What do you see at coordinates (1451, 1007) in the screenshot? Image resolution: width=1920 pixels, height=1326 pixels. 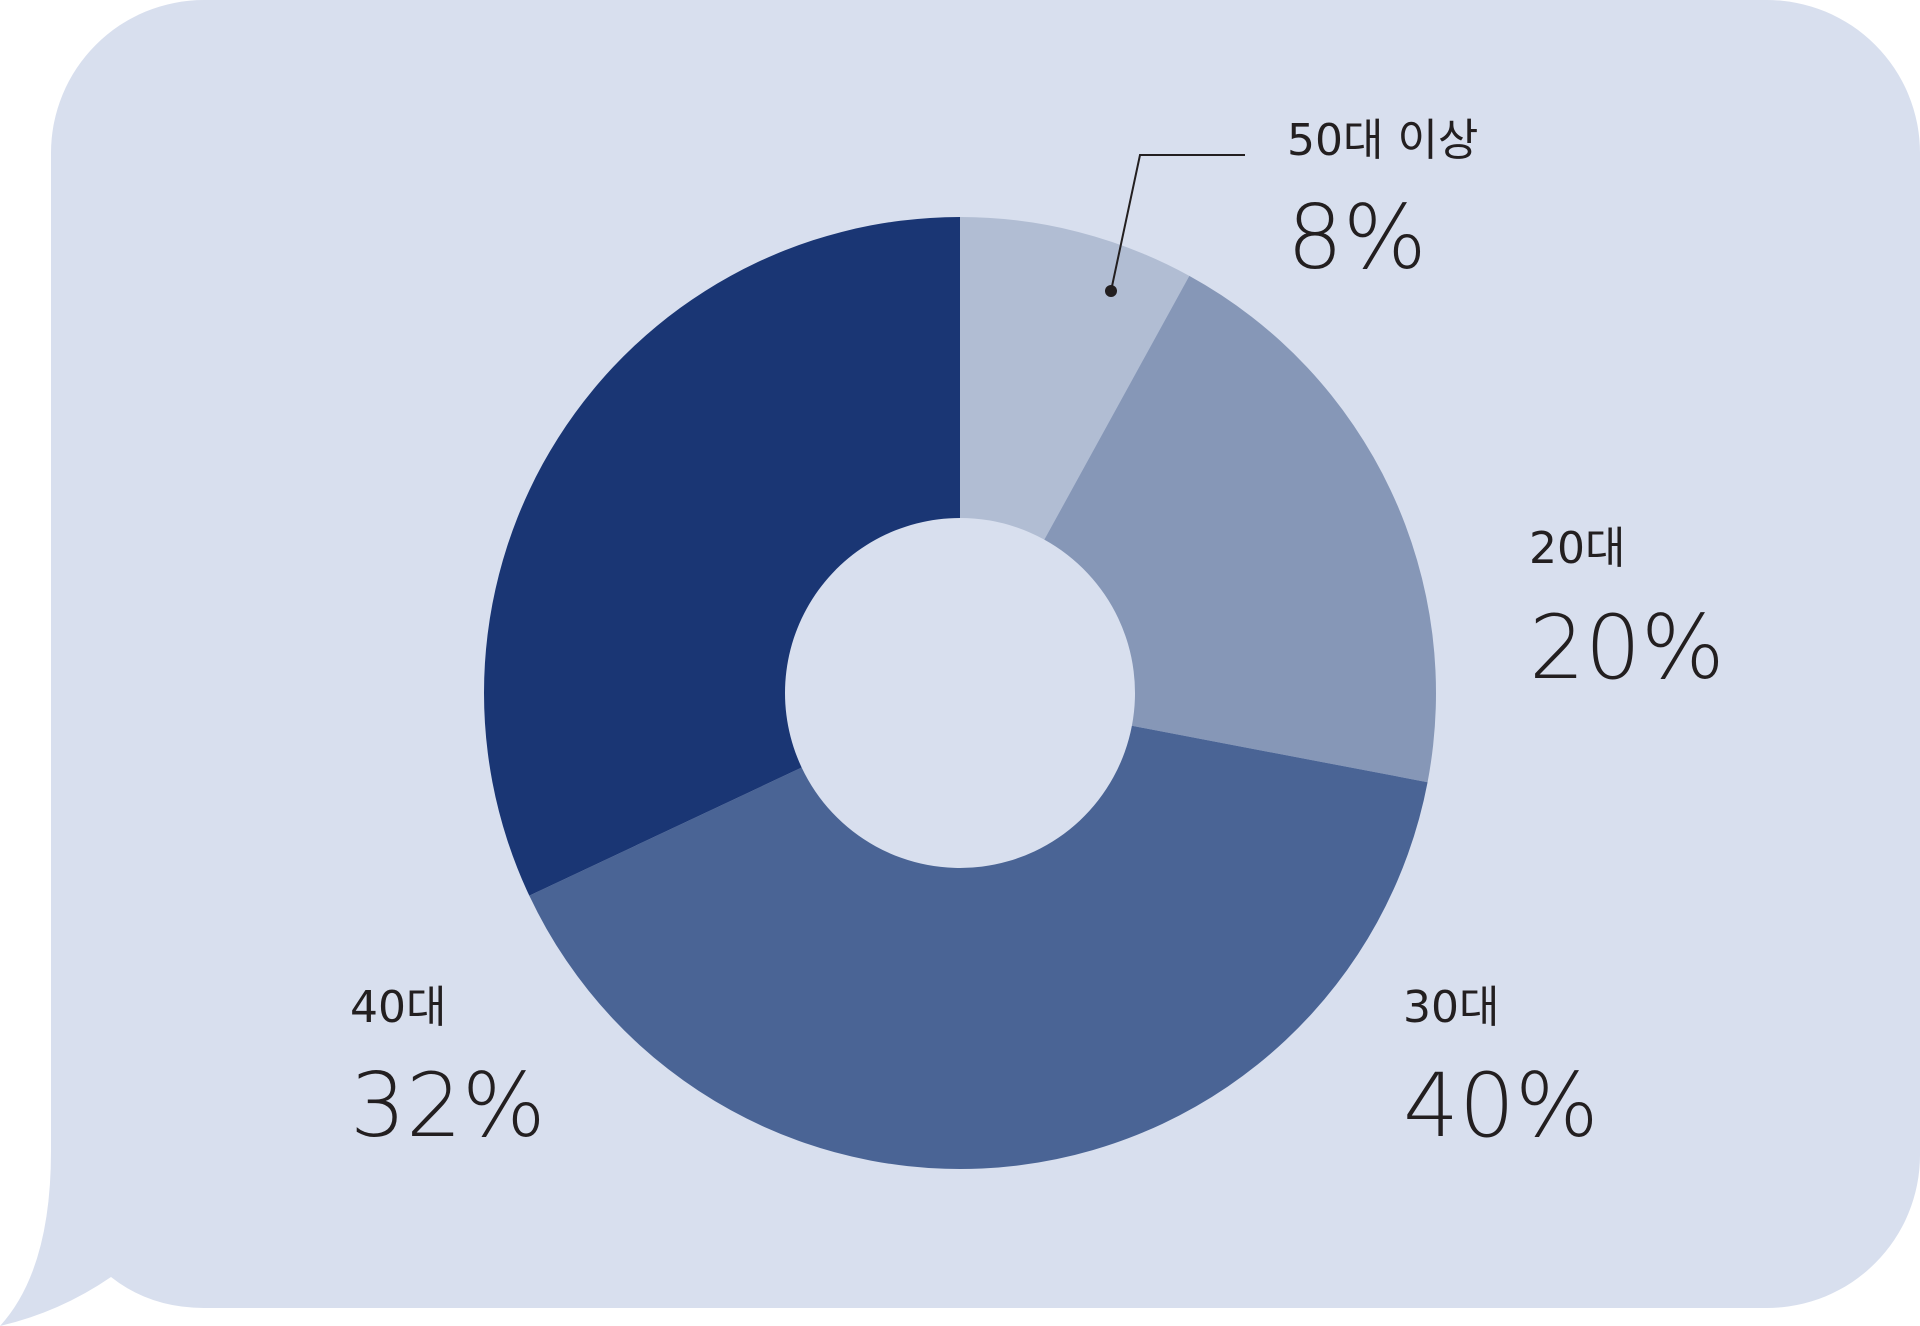 I see `category-label: 30대` at bounding box center [1451, 1007].